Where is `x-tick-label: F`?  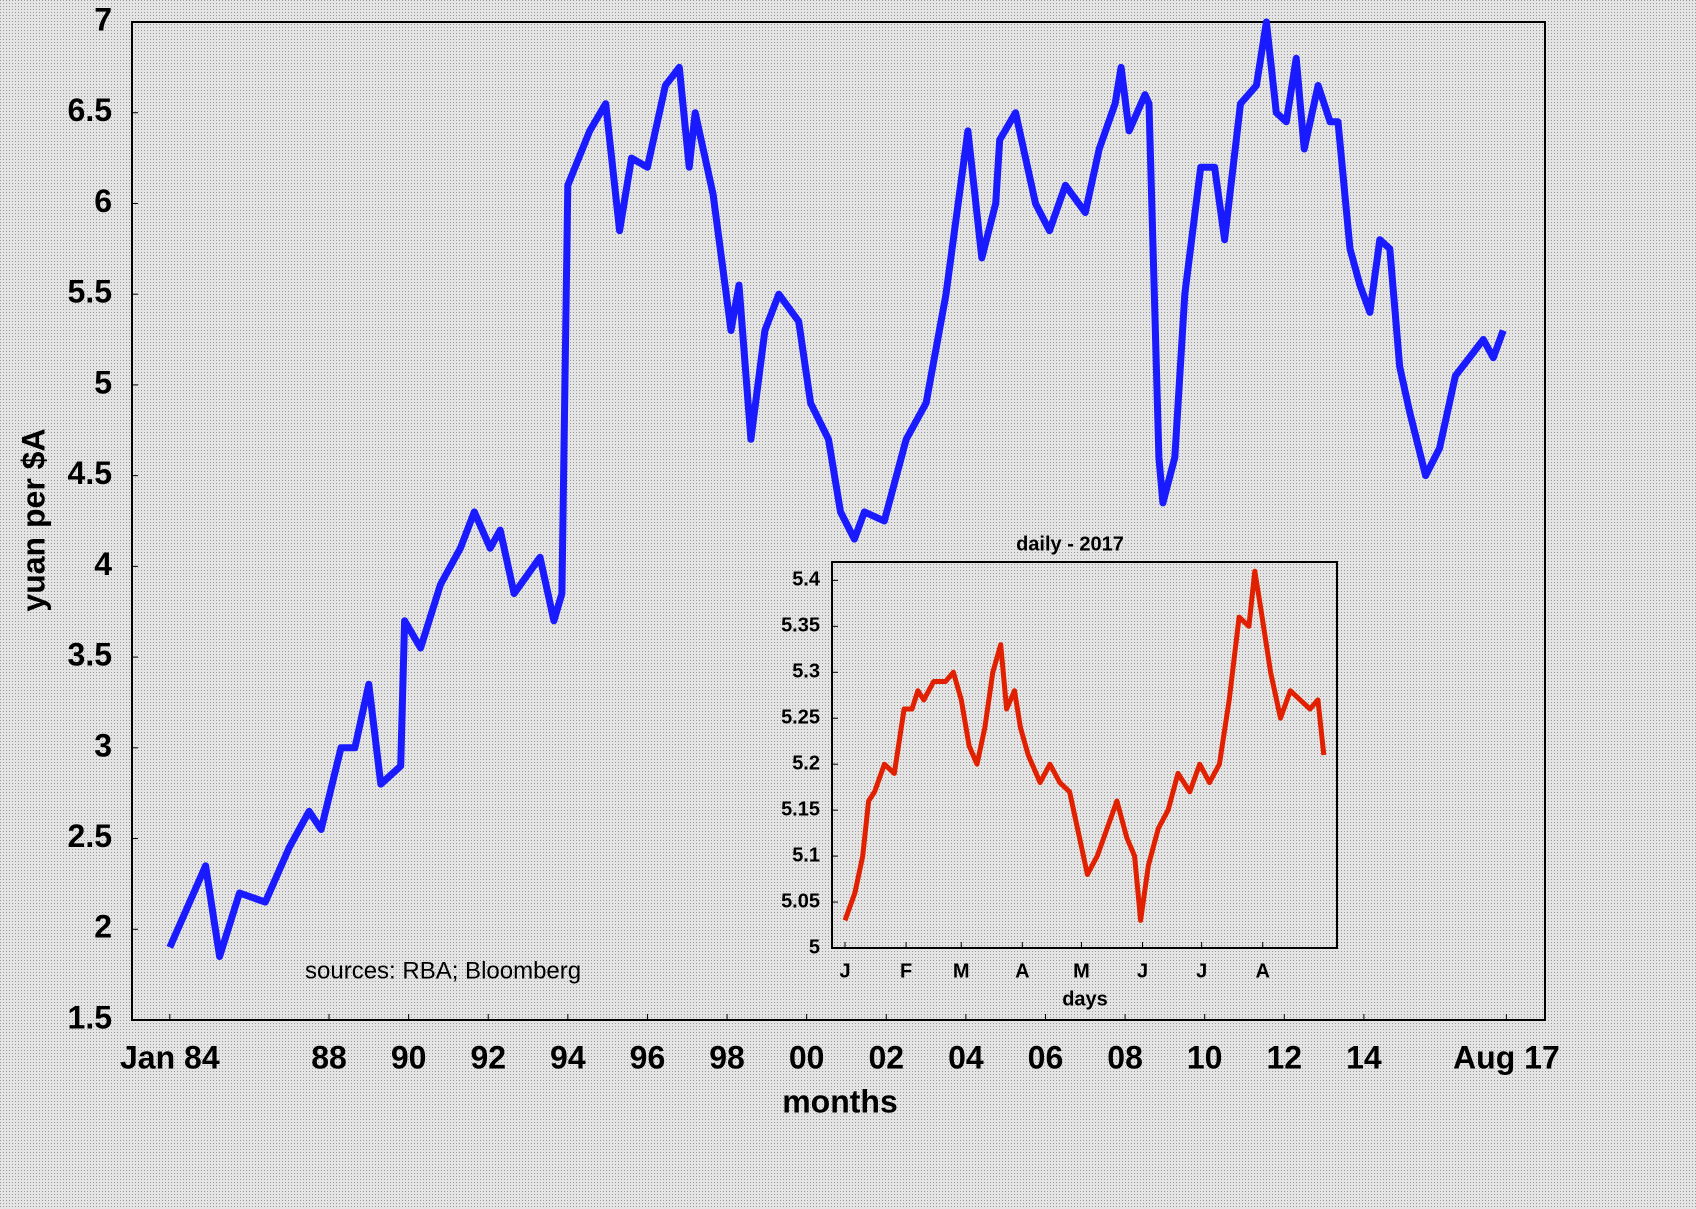 x-tick-label: F is located at coordinates (906, 971).